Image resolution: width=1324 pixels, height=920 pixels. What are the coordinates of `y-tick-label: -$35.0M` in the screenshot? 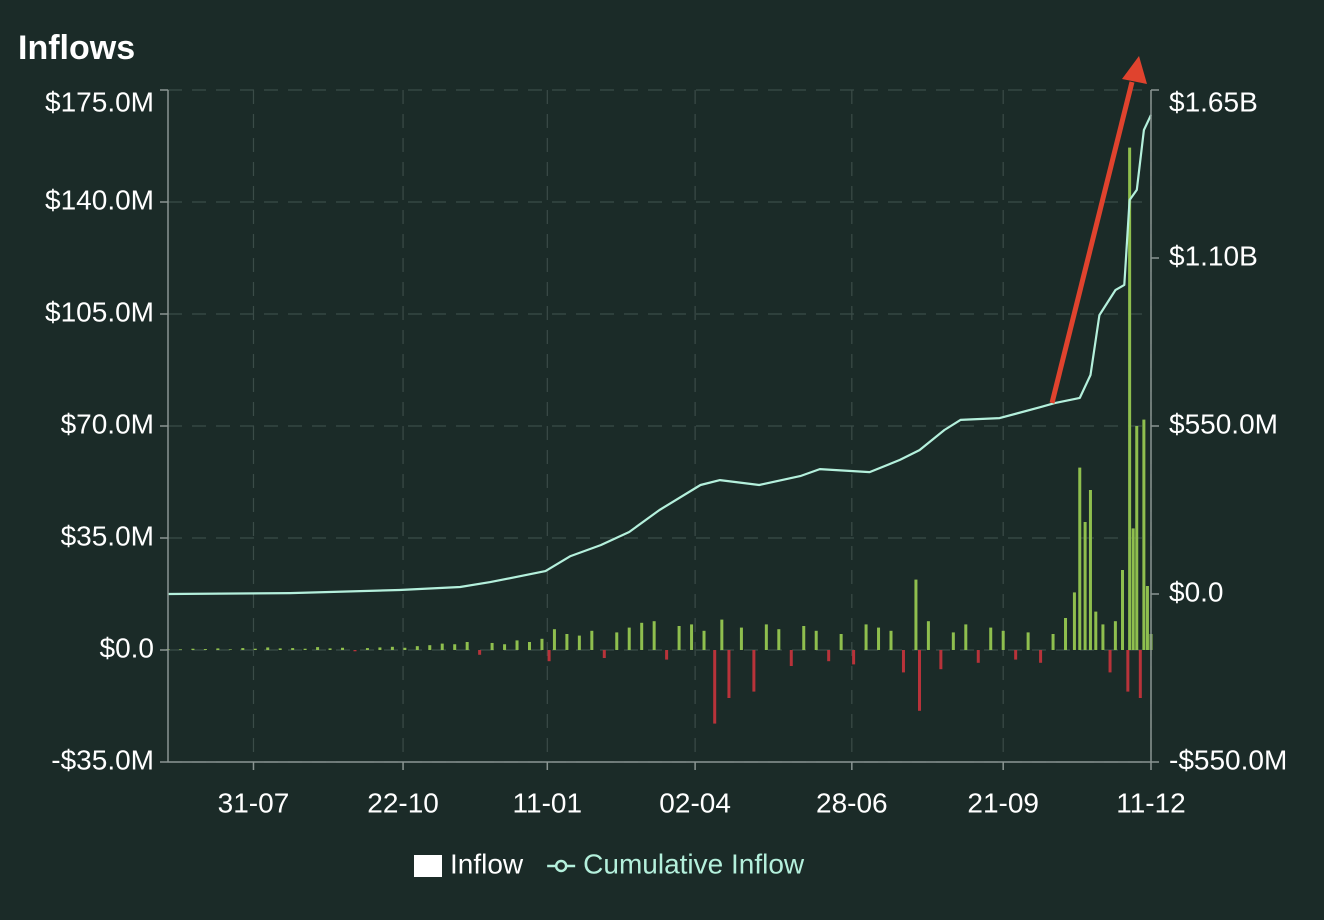 It's located at (102, 759).